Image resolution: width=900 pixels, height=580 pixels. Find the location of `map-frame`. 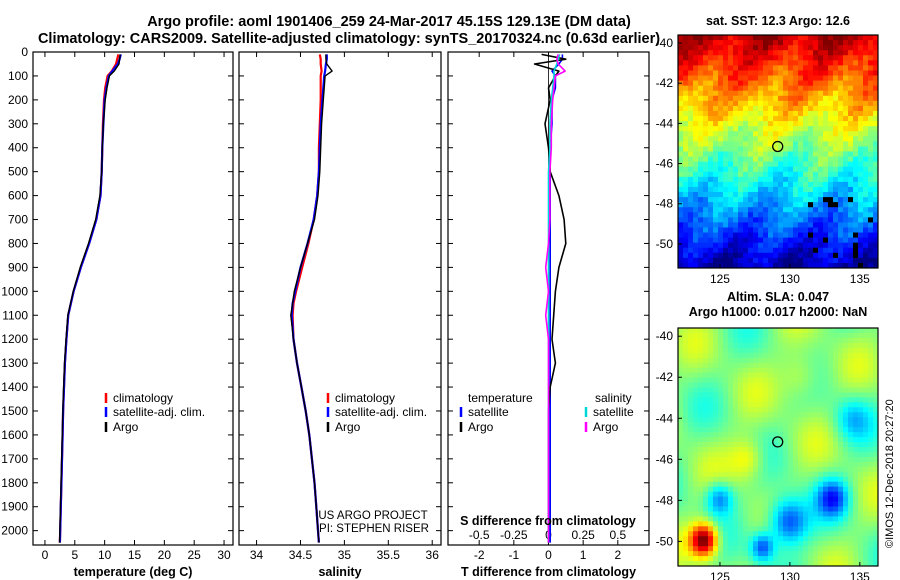

map-frame is located at coordinates (778, 447).